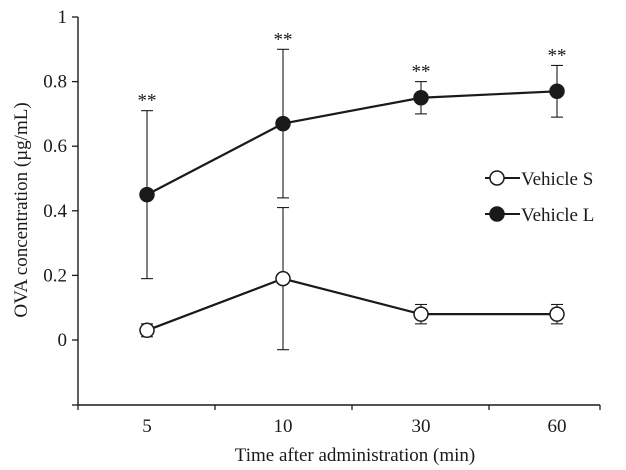 The height and width of the screenshot is (470, 626). Describe the element at coordinates (497, 214) in the screenshot. I see `legend-filled-circle-marker` at that location.